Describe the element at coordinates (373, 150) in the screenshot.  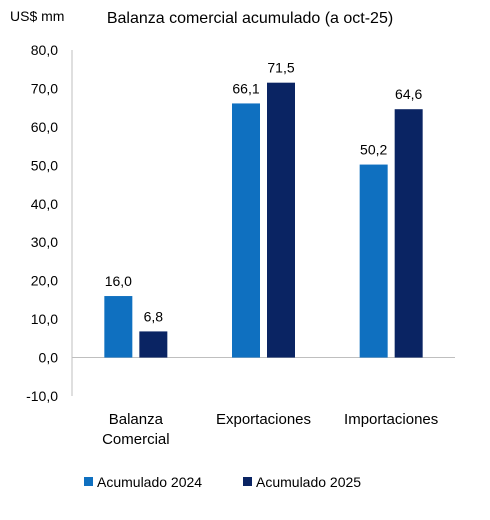
I see `data-label: 50,2` at that location.